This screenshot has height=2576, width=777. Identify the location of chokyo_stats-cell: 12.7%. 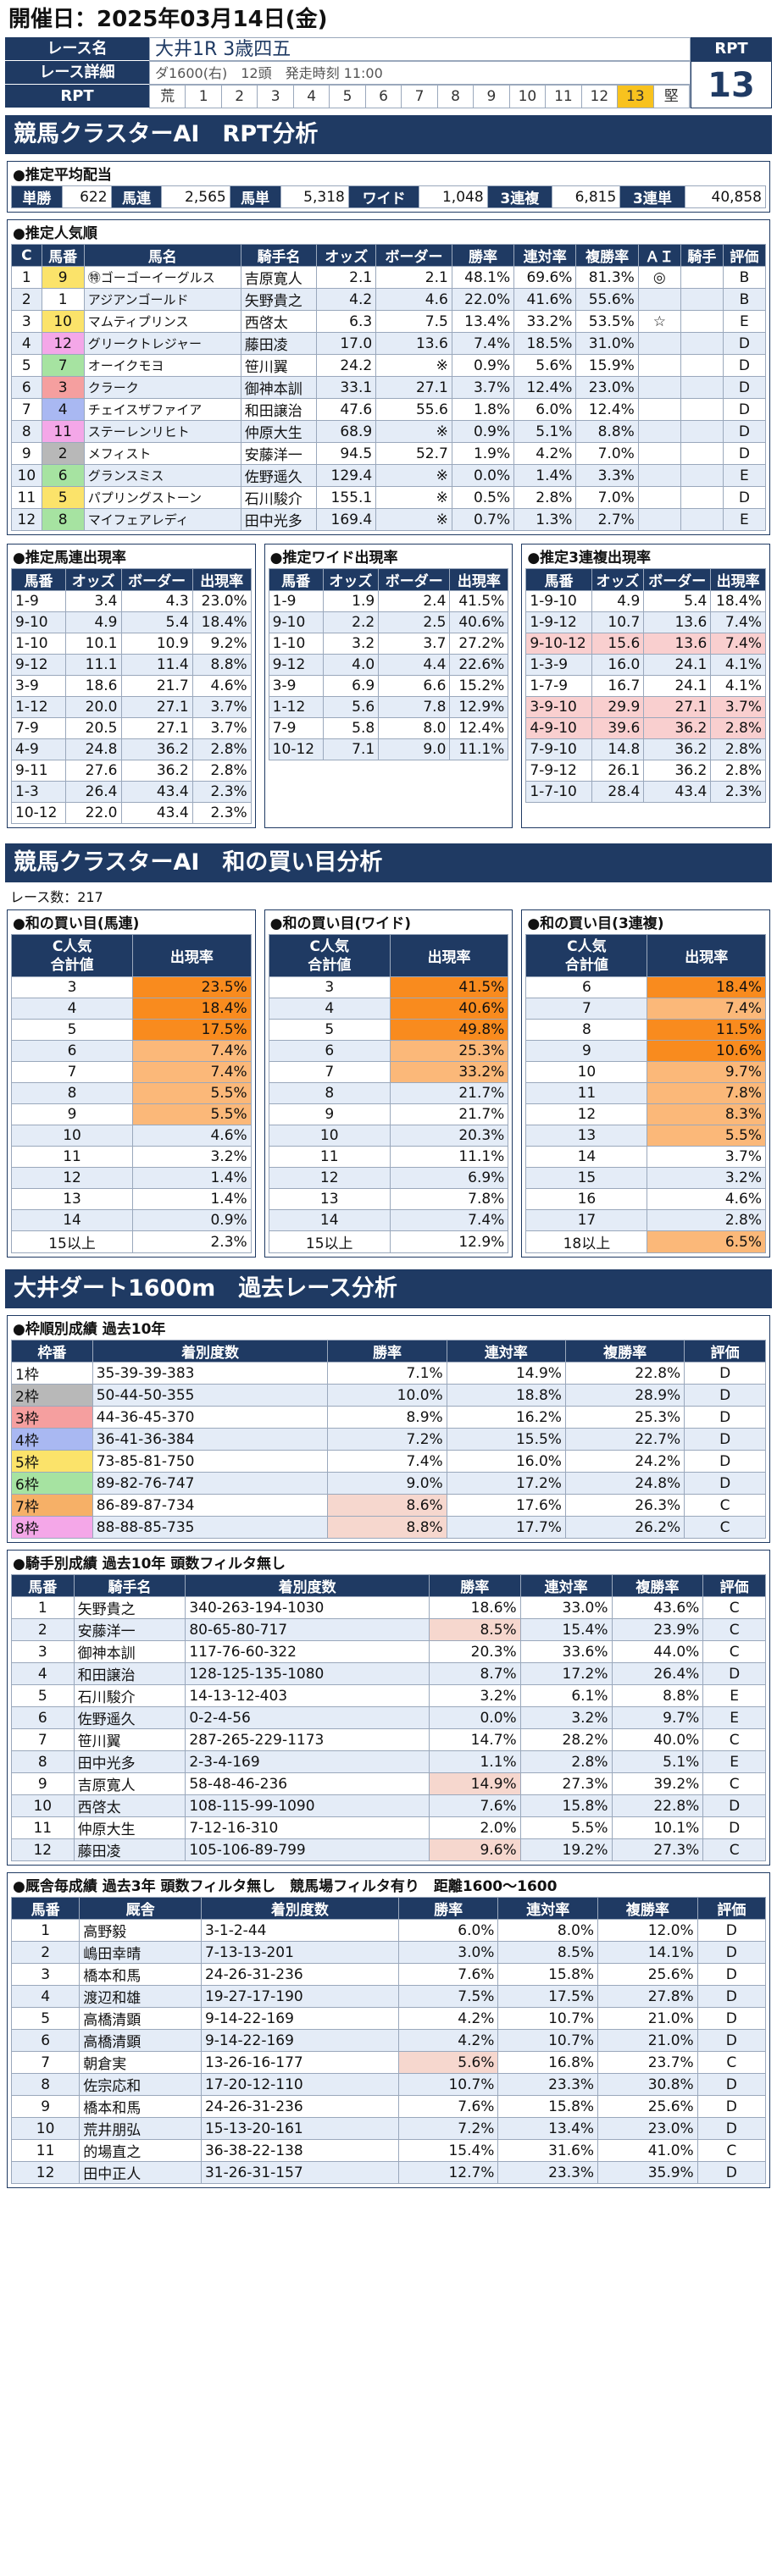
(448, 2172).